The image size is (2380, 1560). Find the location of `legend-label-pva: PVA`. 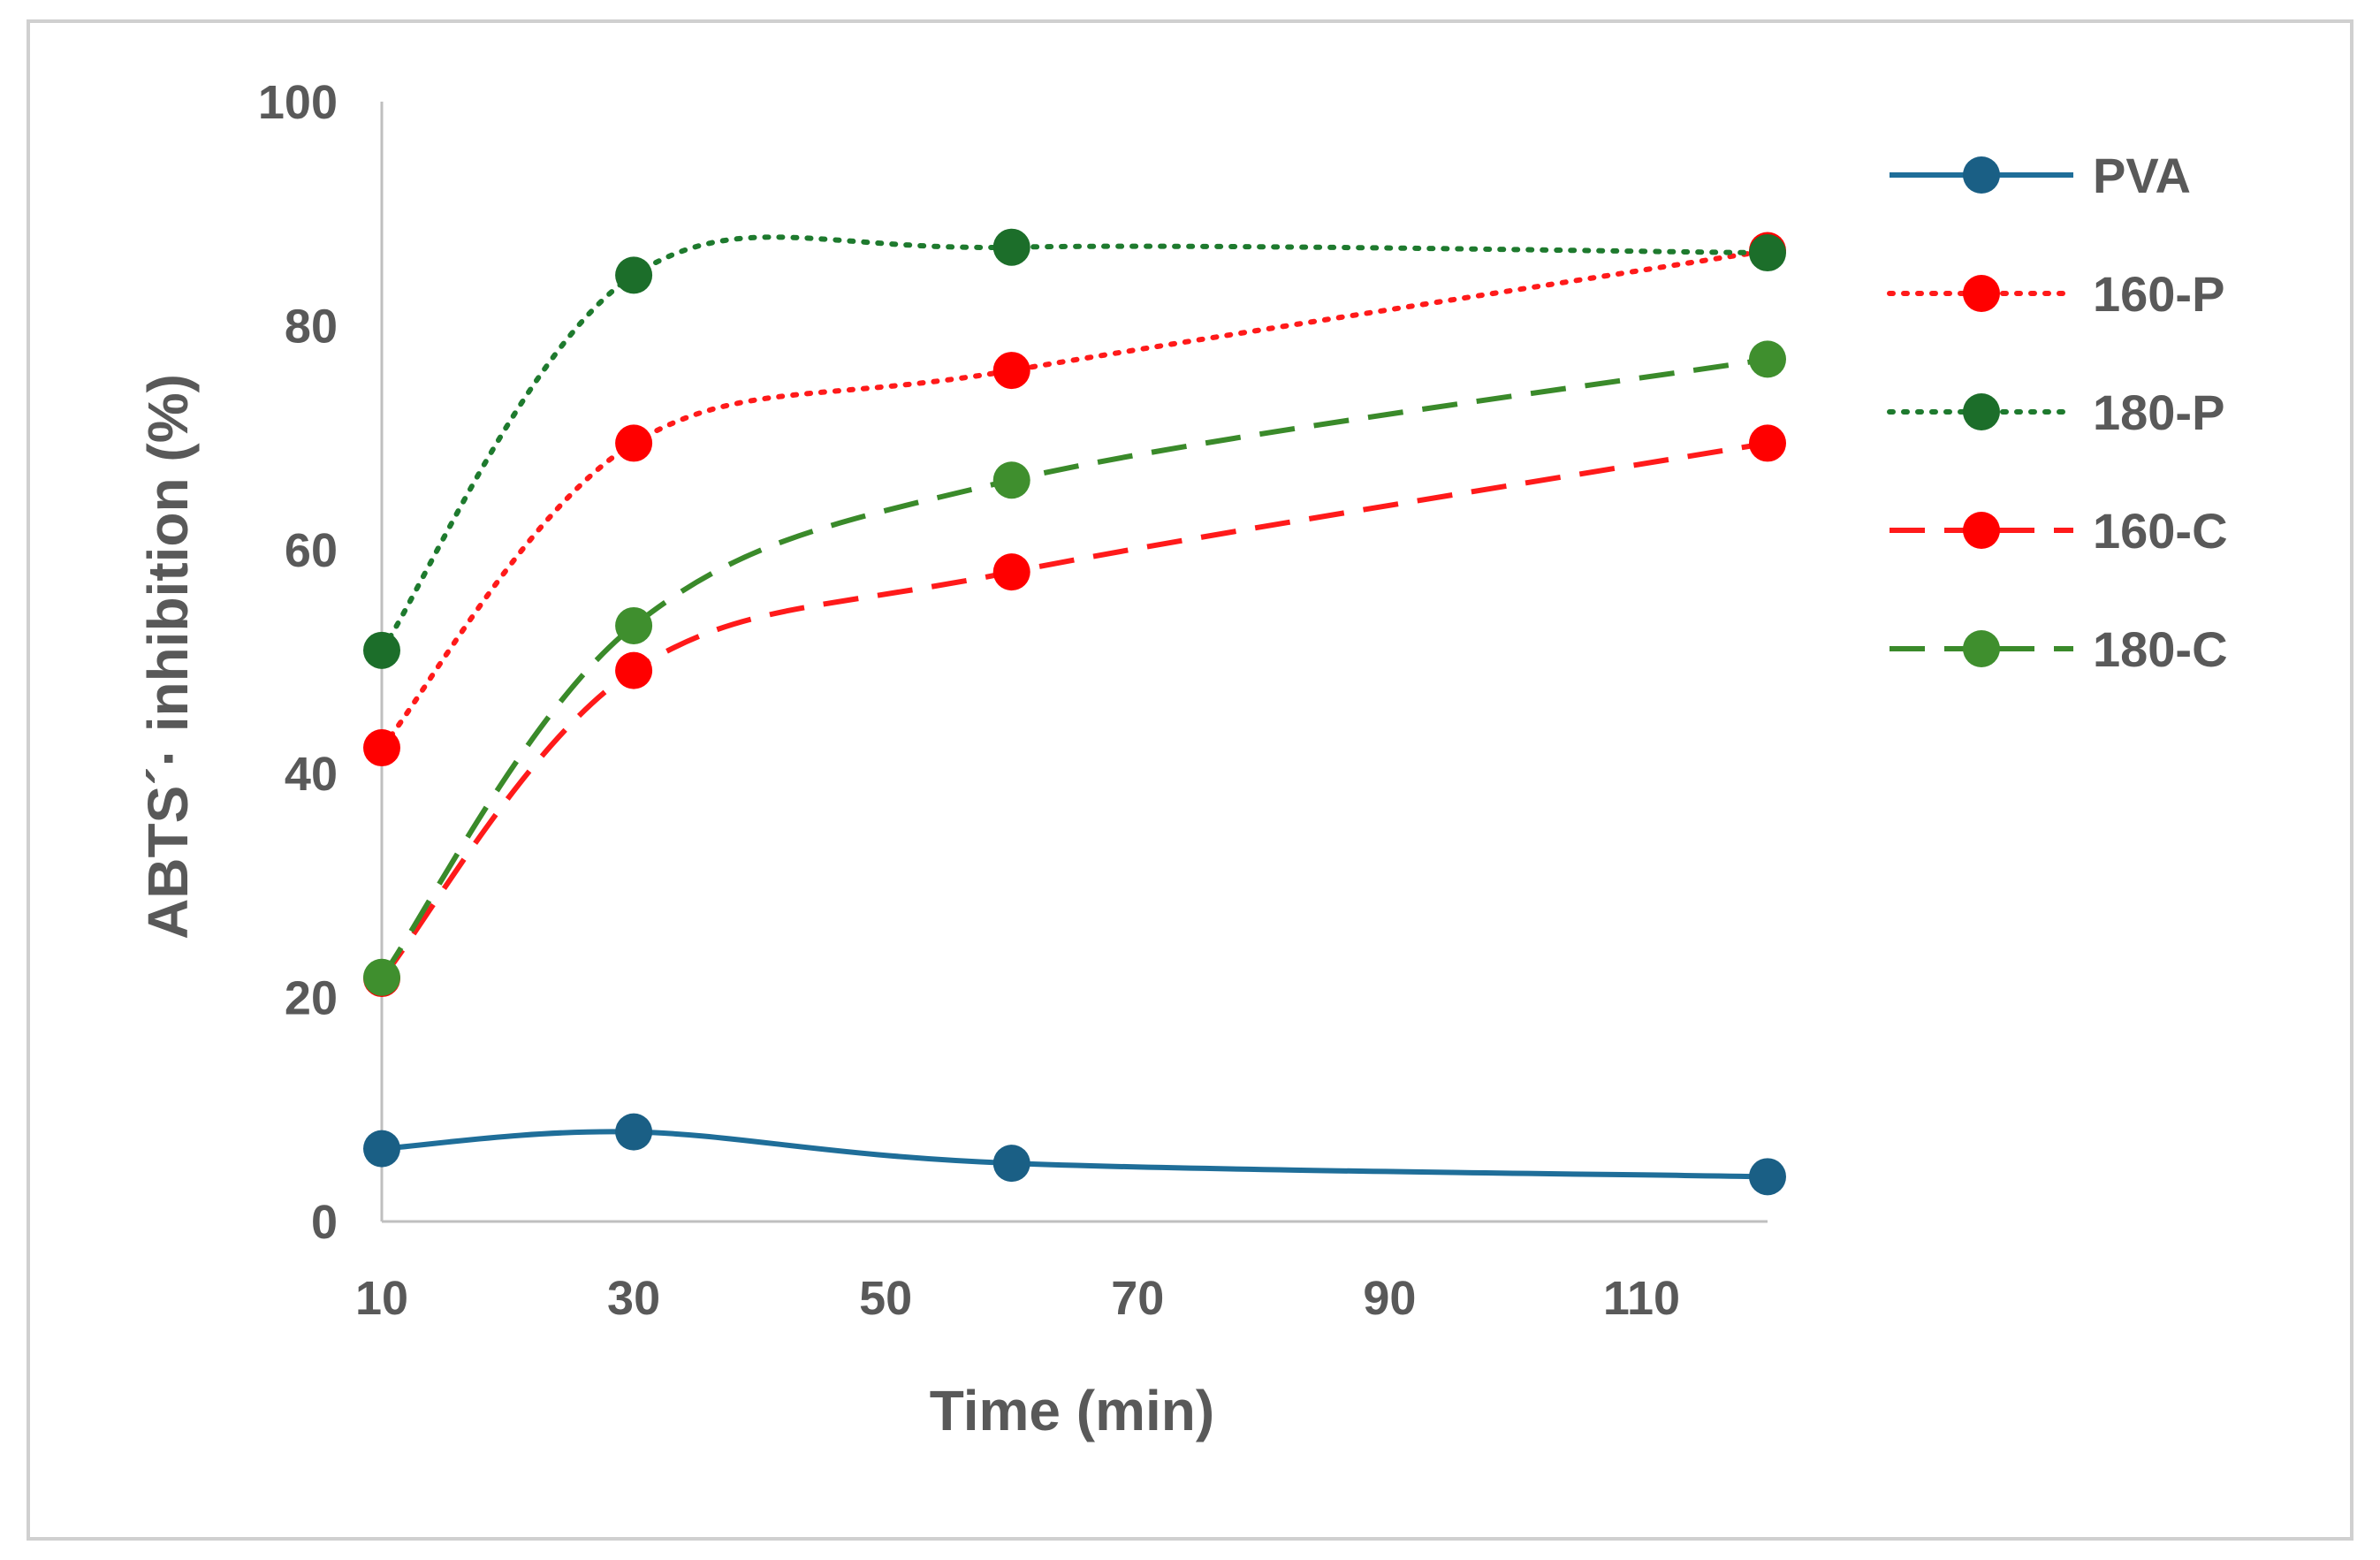

legend-label-pva: PVA is located at coordinates (2142, 175).